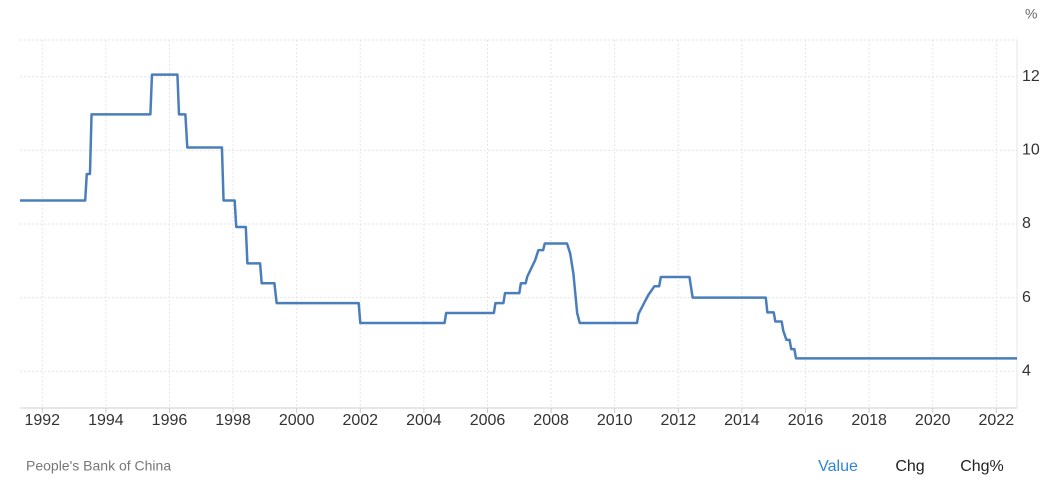 This screenshot has width=1053, height=500. Describe the element at coordinates (909, 466) in the screenshot. I see `tab: Chg` at that location.